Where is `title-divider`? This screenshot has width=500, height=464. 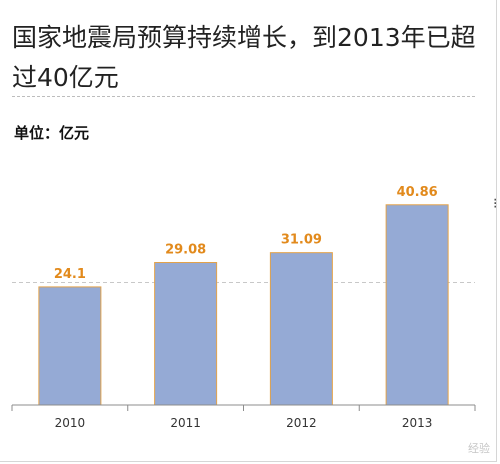
title-divider is located at coordinates (243, 96).